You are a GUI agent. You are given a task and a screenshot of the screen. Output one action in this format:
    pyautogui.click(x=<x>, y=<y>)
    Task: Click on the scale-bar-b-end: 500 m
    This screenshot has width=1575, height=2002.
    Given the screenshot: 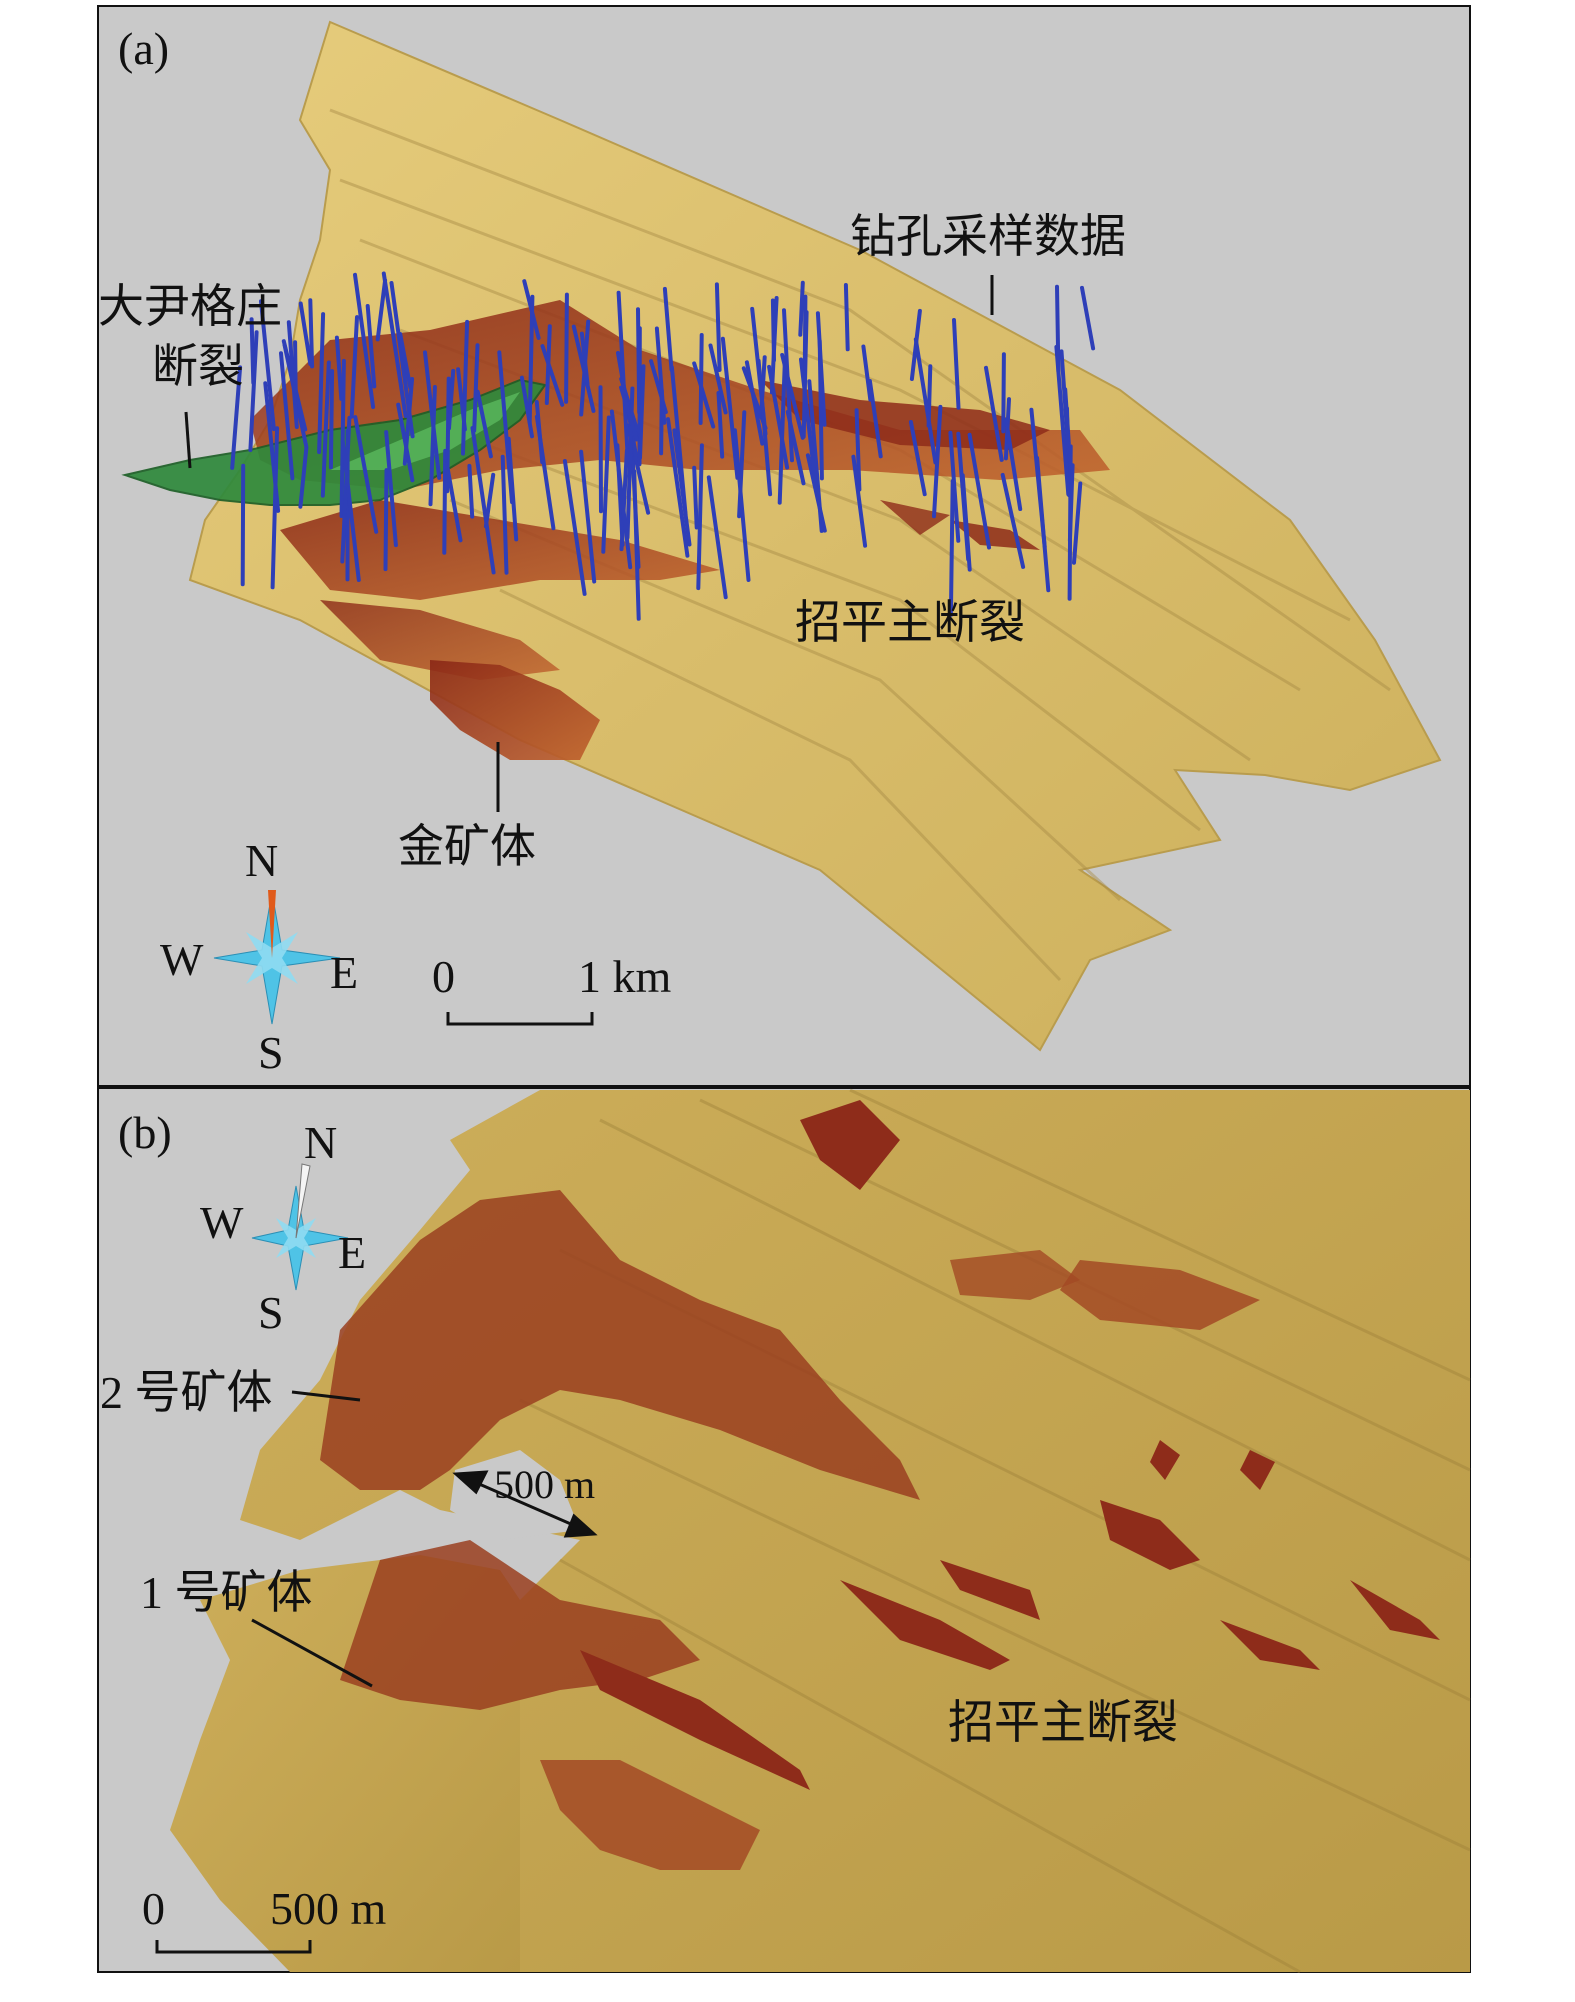 What is the action you would take?
    pyautogui.click(x=328, y=1908)
    